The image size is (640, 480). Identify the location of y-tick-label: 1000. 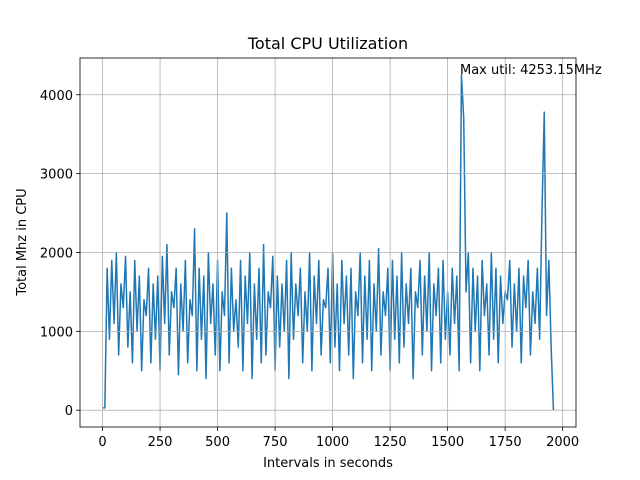
(56, 332).